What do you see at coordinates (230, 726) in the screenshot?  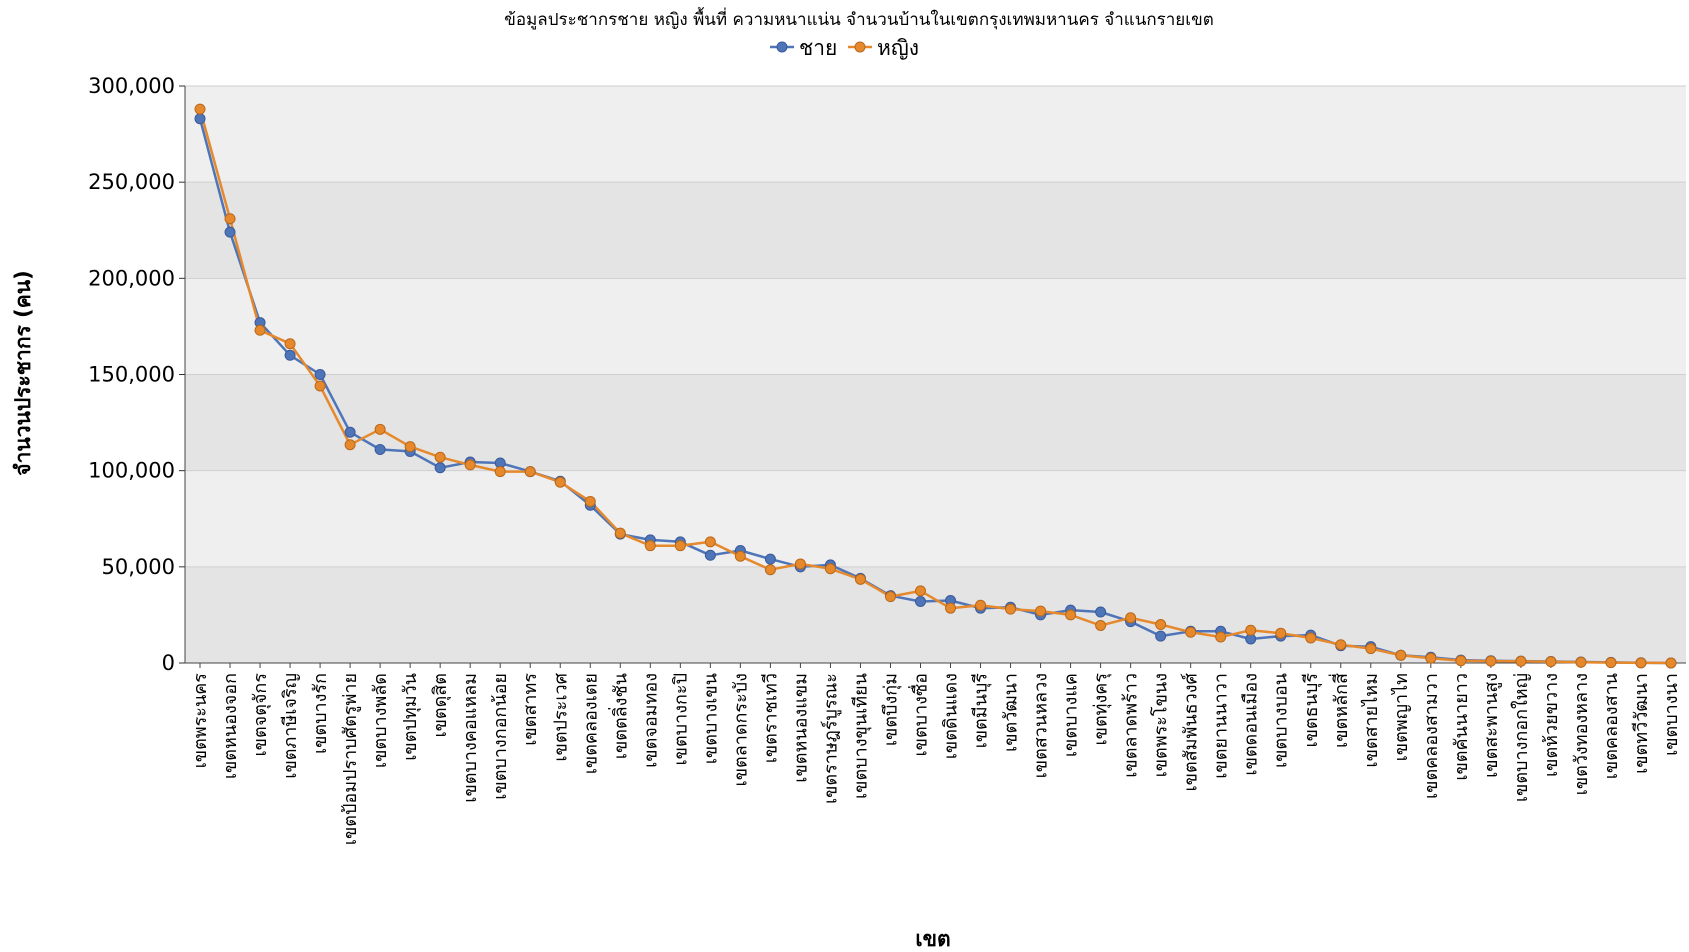 I see `x-tick-label: เขตหนองจอก` at bounding box center [230, 726].